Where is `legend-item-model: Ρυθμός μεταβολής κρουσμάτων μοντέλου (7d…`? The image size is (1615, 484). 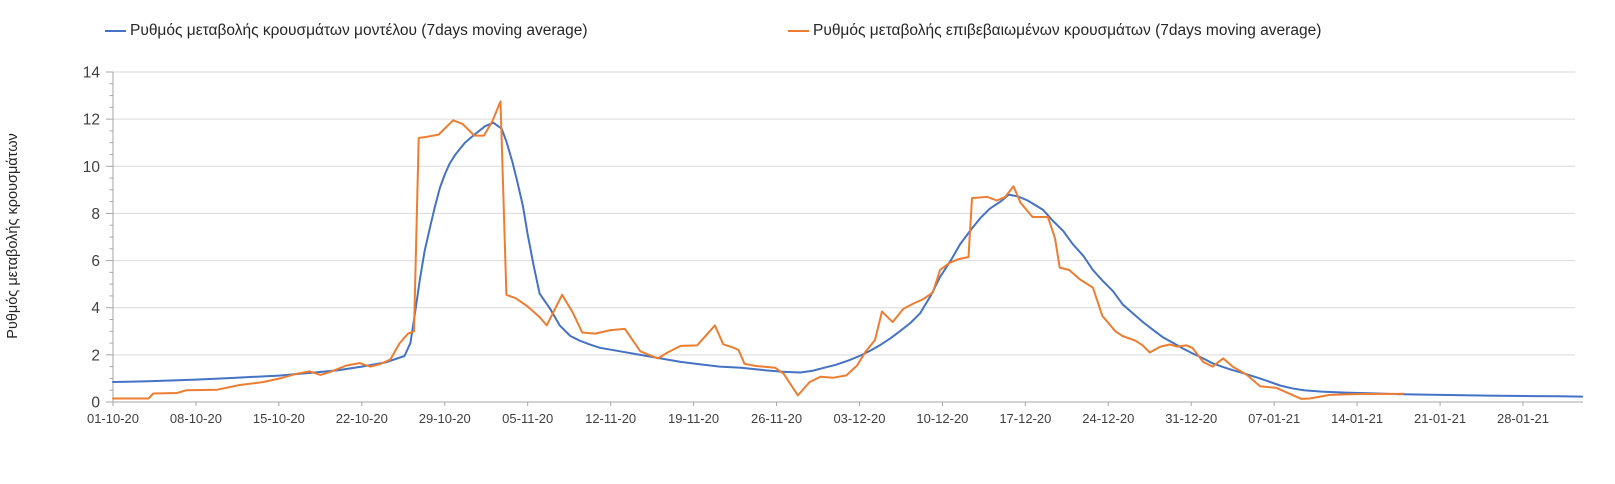
legend-item-model: Ρυθμός μεταβολής κρουσμάτων μοντέλου (7d… is located at coordinates (346, 31).